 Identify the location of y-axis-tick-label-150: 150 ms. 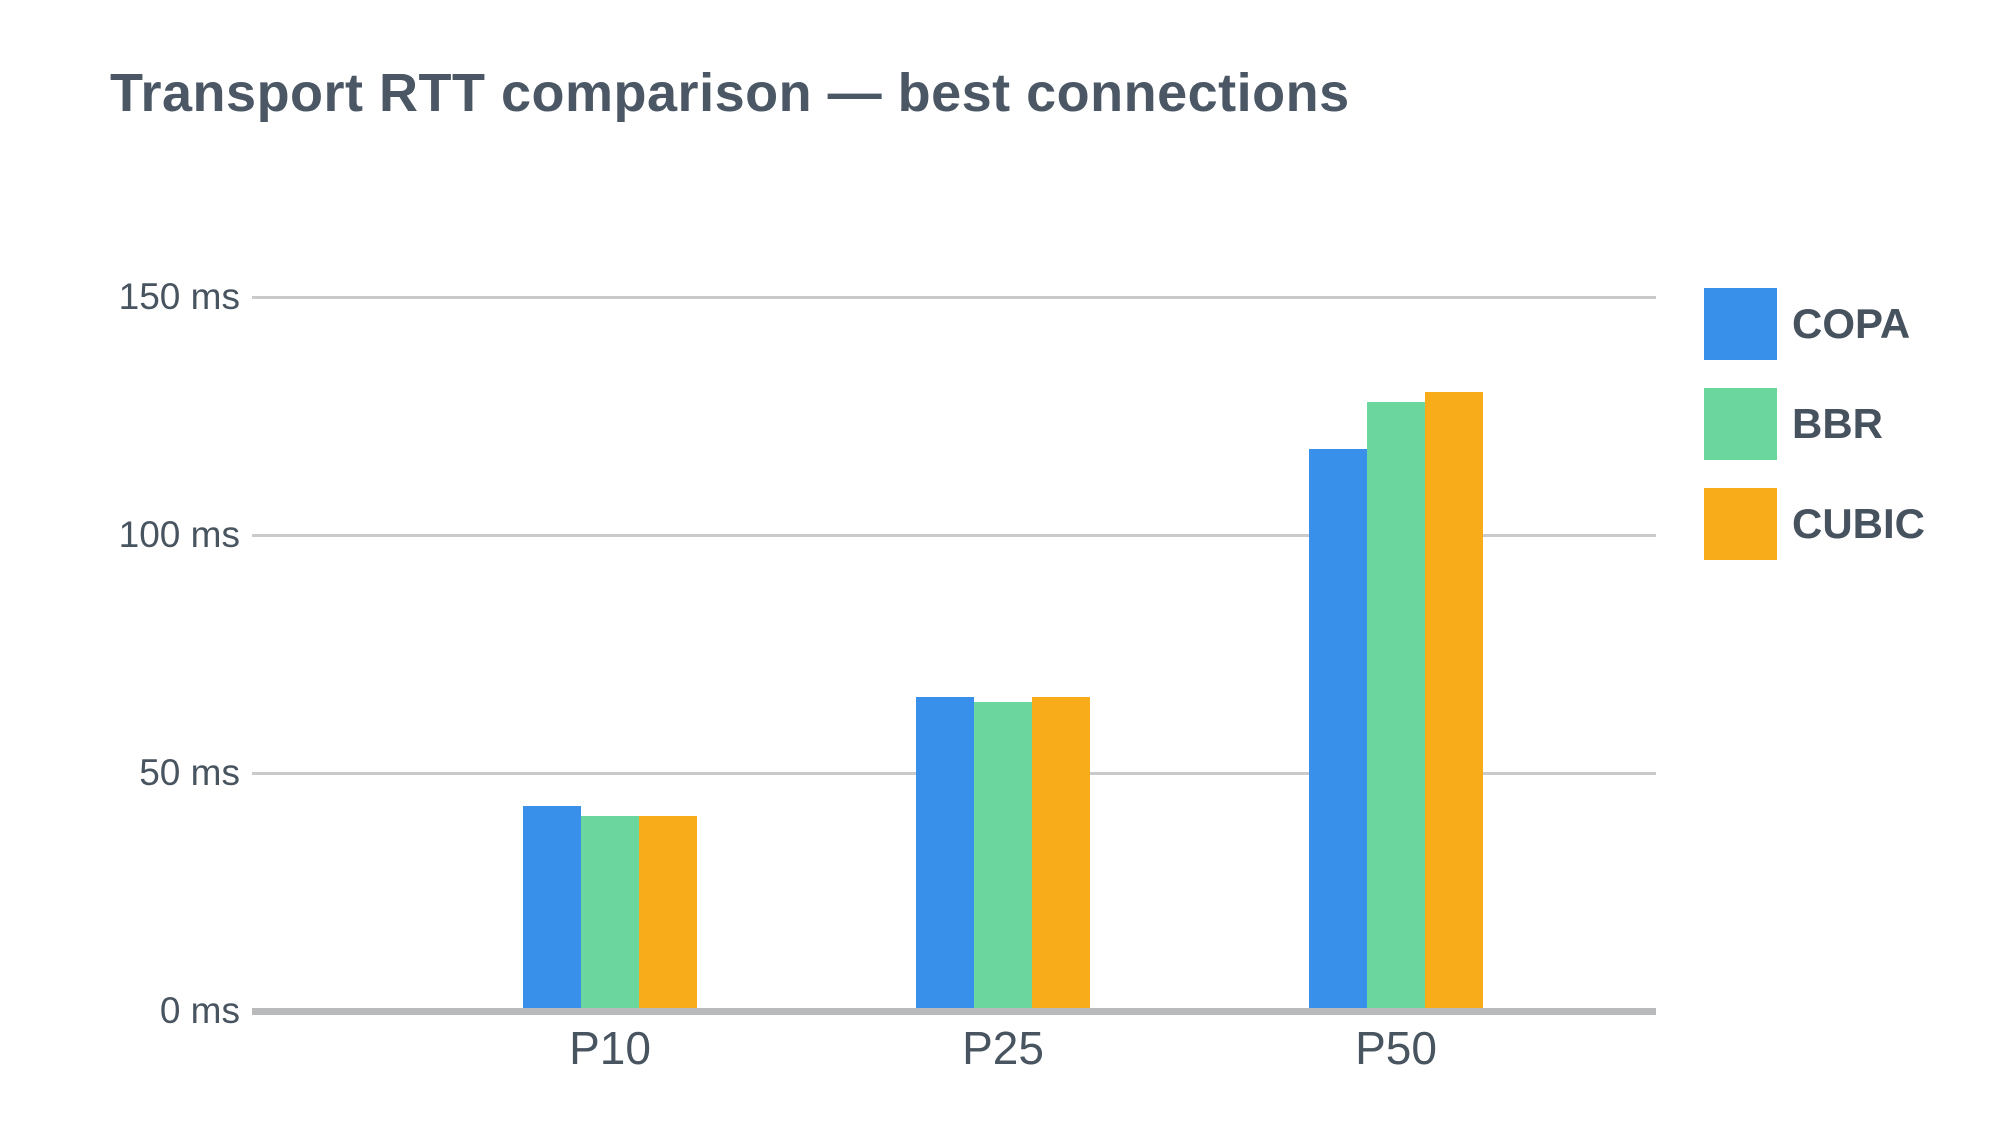
(179, 296).